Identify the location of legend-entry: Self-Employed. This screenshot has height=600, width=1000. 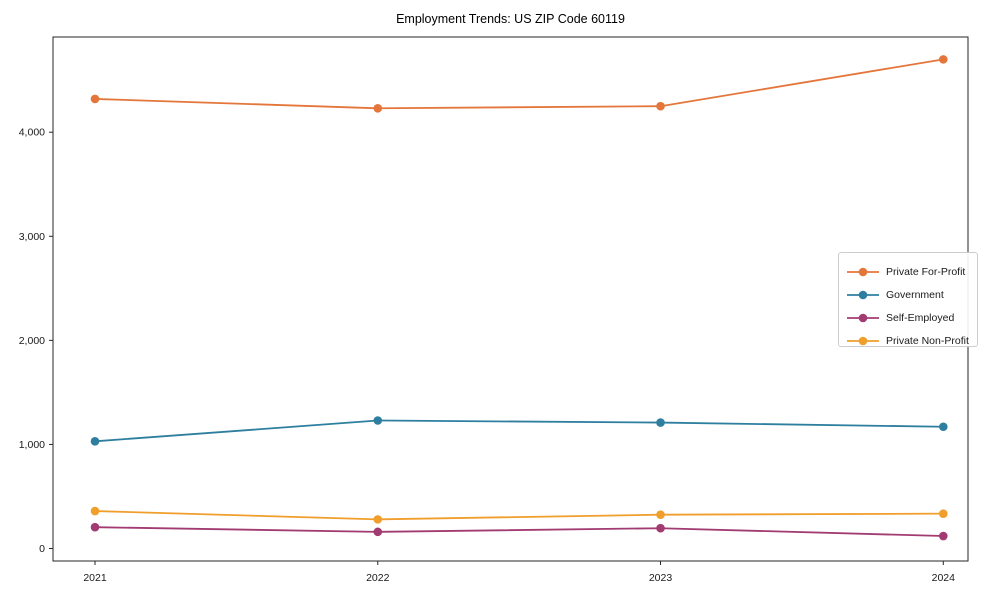
(911, 317).